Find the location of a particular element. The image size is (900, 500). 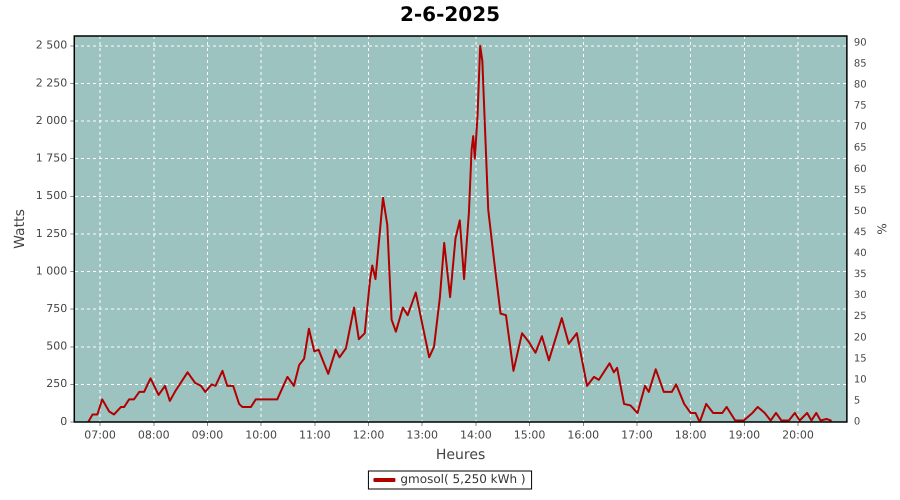

x-tick-label: 20:00 is located at coordinates (798, 435).